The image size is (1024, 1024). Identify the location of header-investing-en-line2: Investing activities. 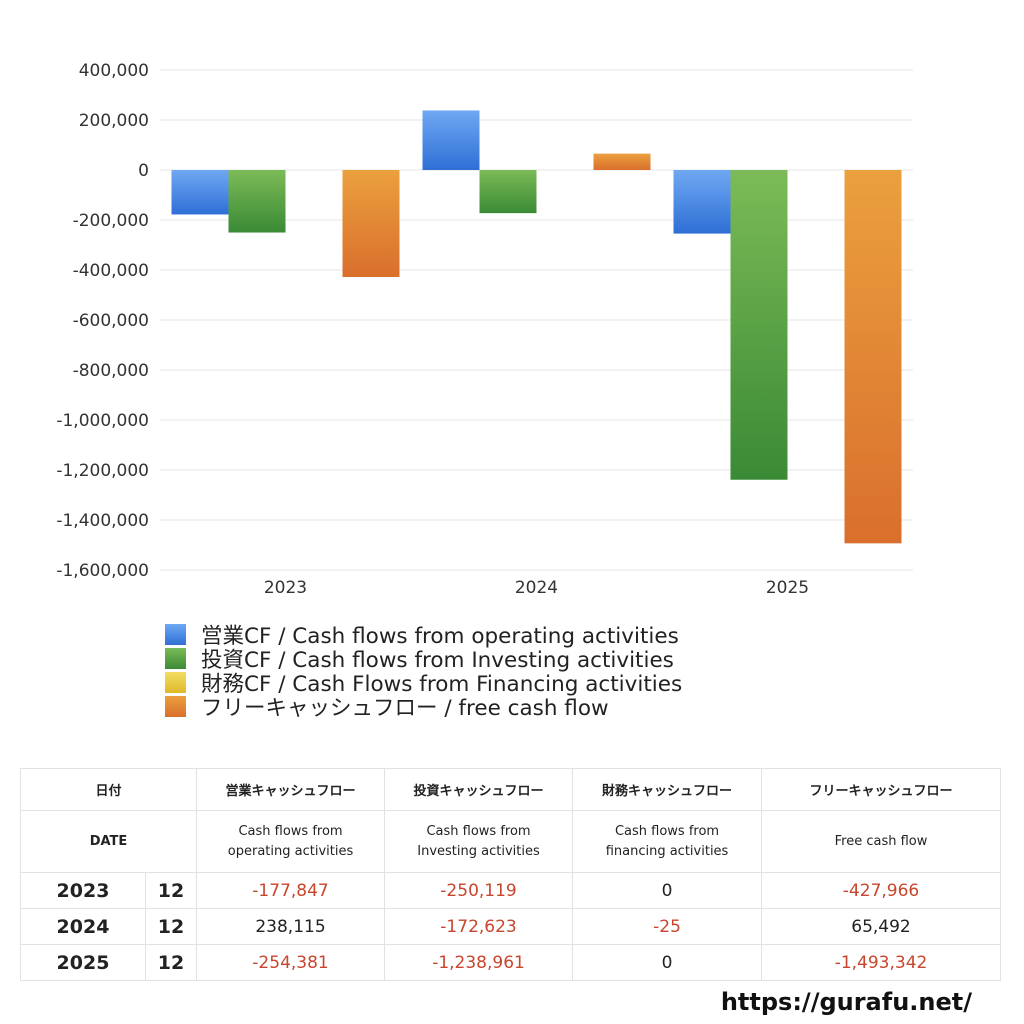
(478, 851).